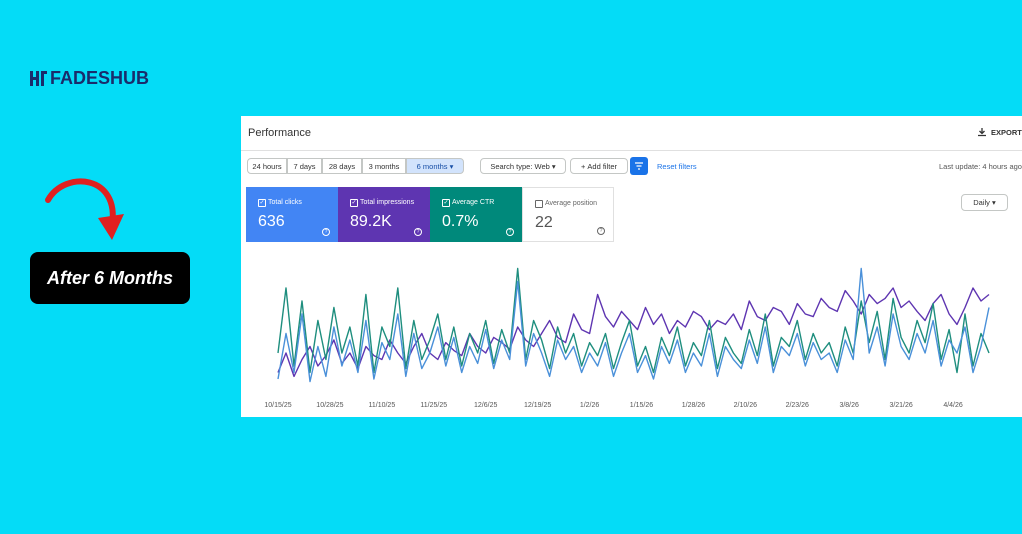  I want to click on x-tick-label: 3/8/26, so click(849, 405).